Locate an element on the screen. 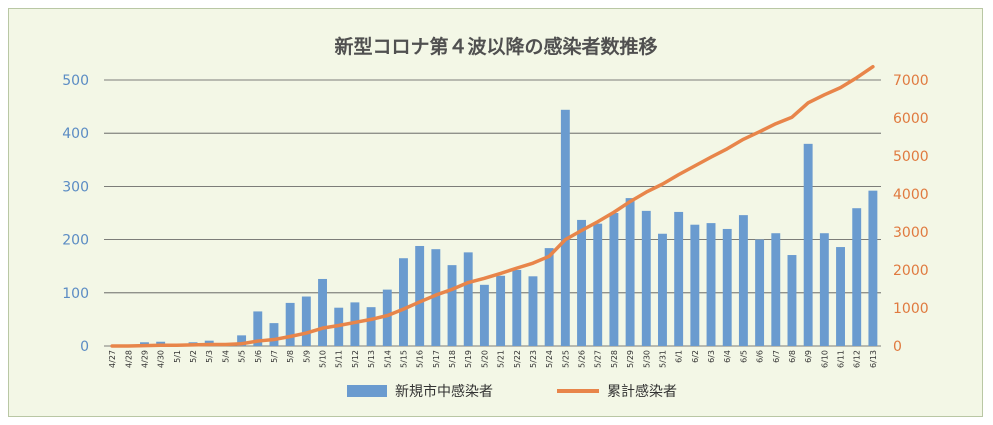 The width and height of the screenshot is (993, 425). y-right-tick-label: 4000 is located at coordinates (911, 195).